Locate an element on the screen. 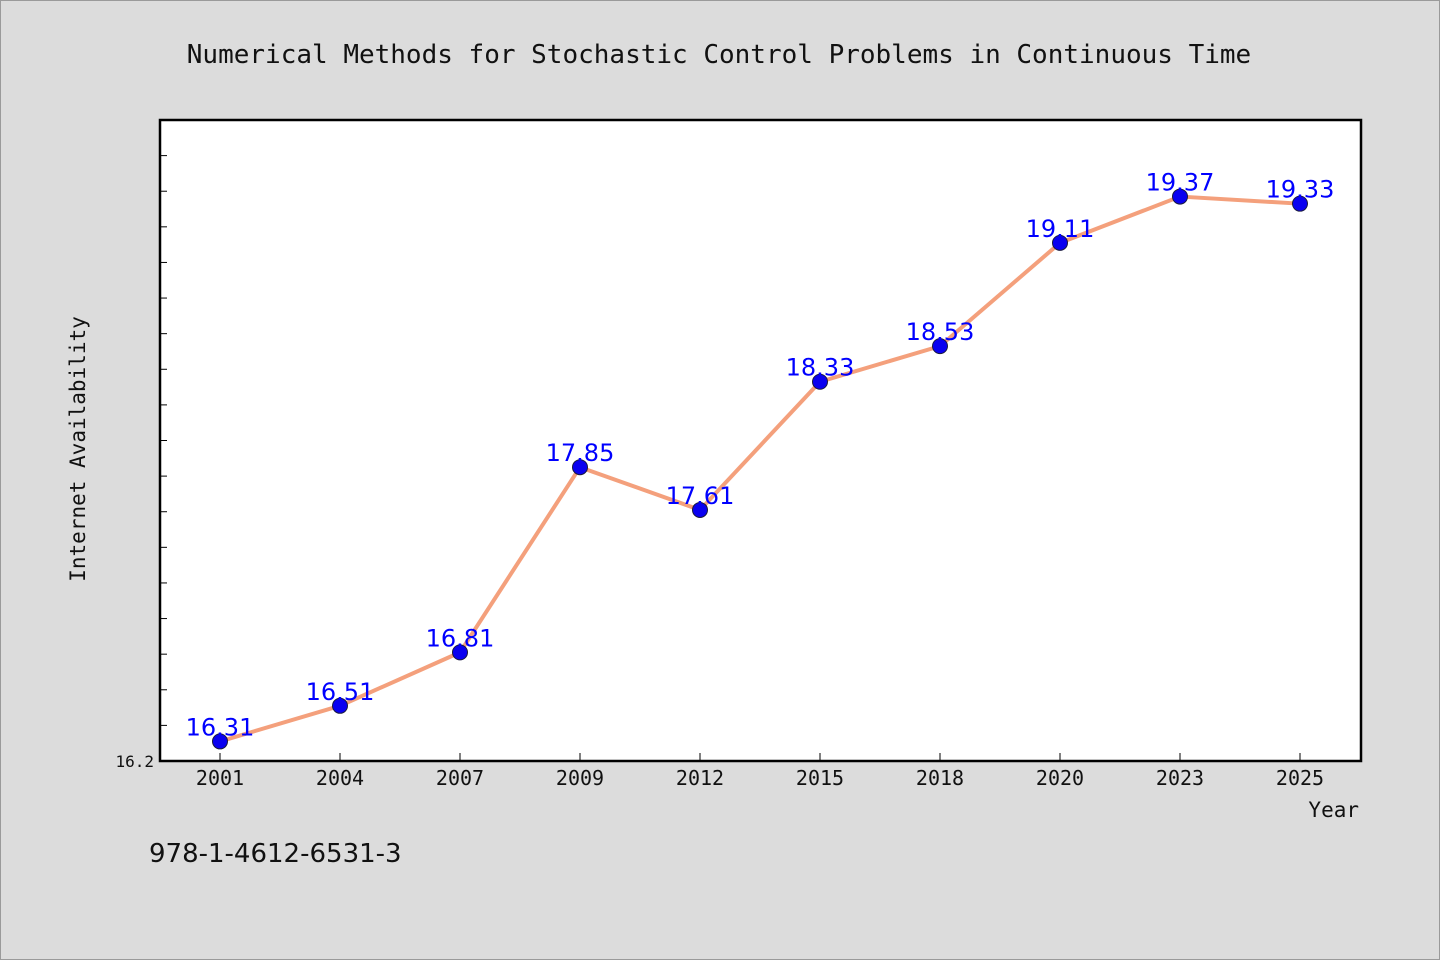  data-label: 18.33 is located at coordinates (820, 368).